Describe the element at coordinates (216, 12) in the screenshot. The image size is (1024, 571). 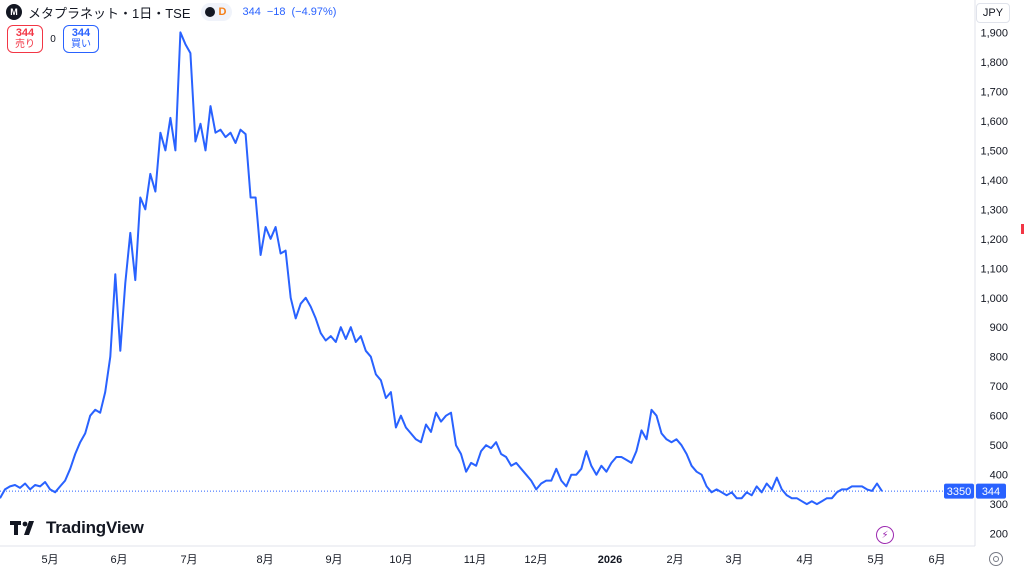
I see `interval-pill: D` at that location.